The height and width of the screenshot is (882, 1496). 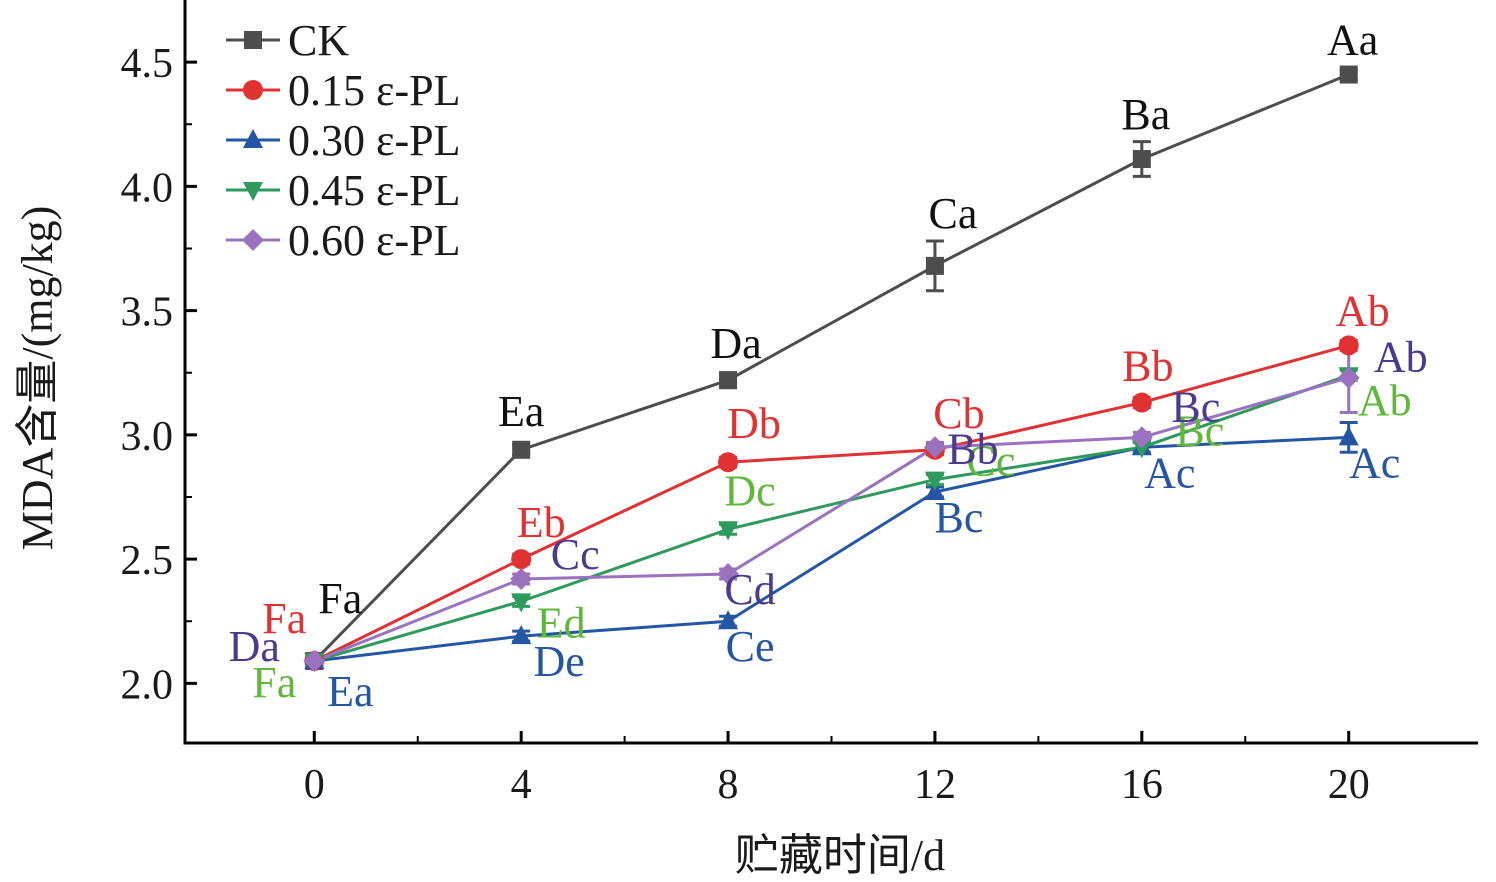 What do you see at coordinates (1349, 785) in the screenshot?
I see `x-tick-label: 20` at bounding box center [1349, 785].